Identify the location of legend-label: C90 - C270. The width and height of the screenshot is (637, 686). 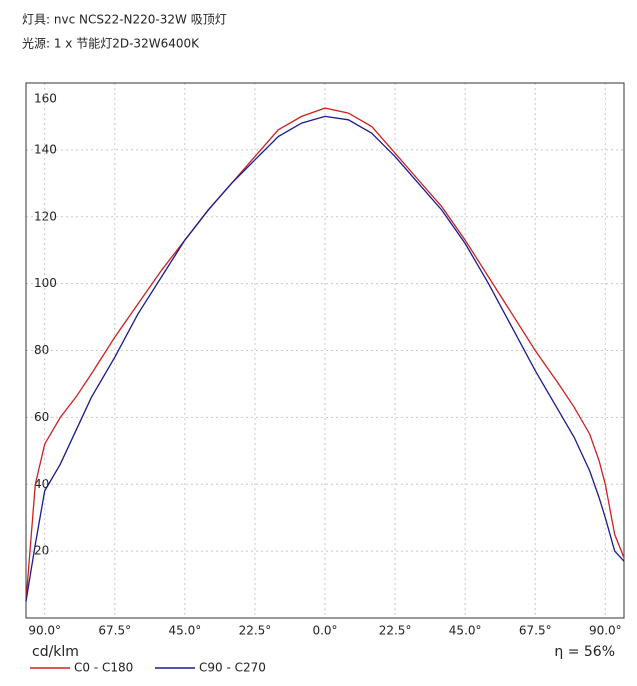
(232, 668).